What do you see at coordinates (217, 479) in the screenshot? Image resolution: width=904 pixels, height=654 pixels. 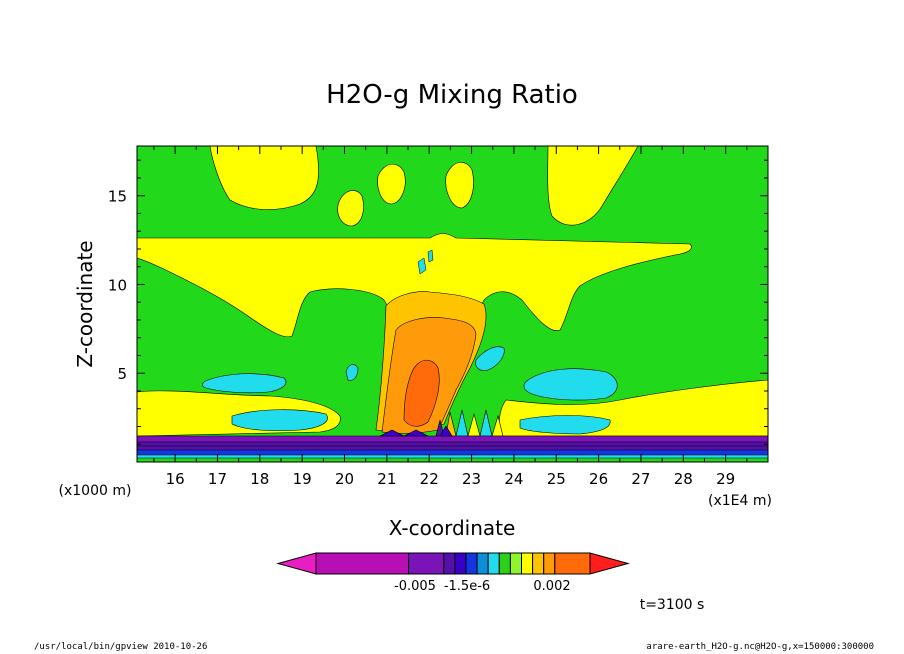 I see `x-tick-label: 17` at bounding box center [217, 479].